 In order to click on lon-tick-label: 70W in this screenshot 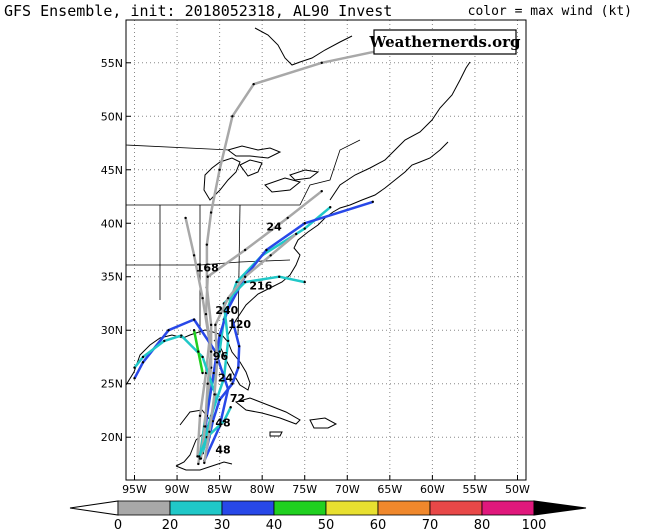, I will do `click(347, 489)`.